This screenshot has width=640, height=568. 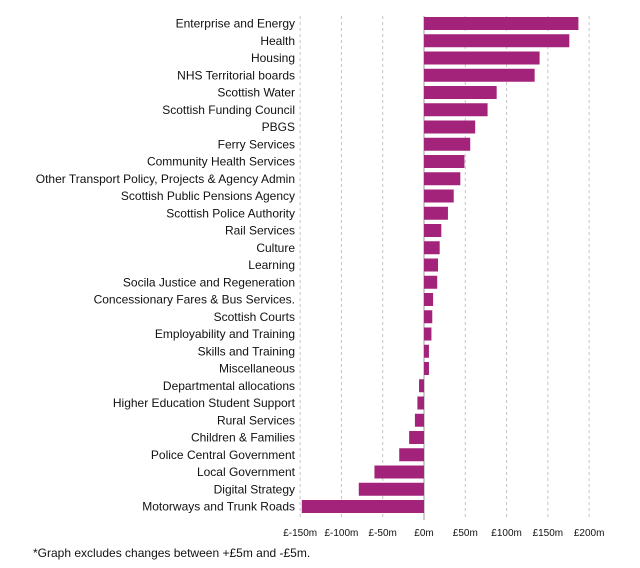 What do you see at coordinates (271, 265) in the screenshot?
I see `category-label: Learning` at bounding box center [271, 265].